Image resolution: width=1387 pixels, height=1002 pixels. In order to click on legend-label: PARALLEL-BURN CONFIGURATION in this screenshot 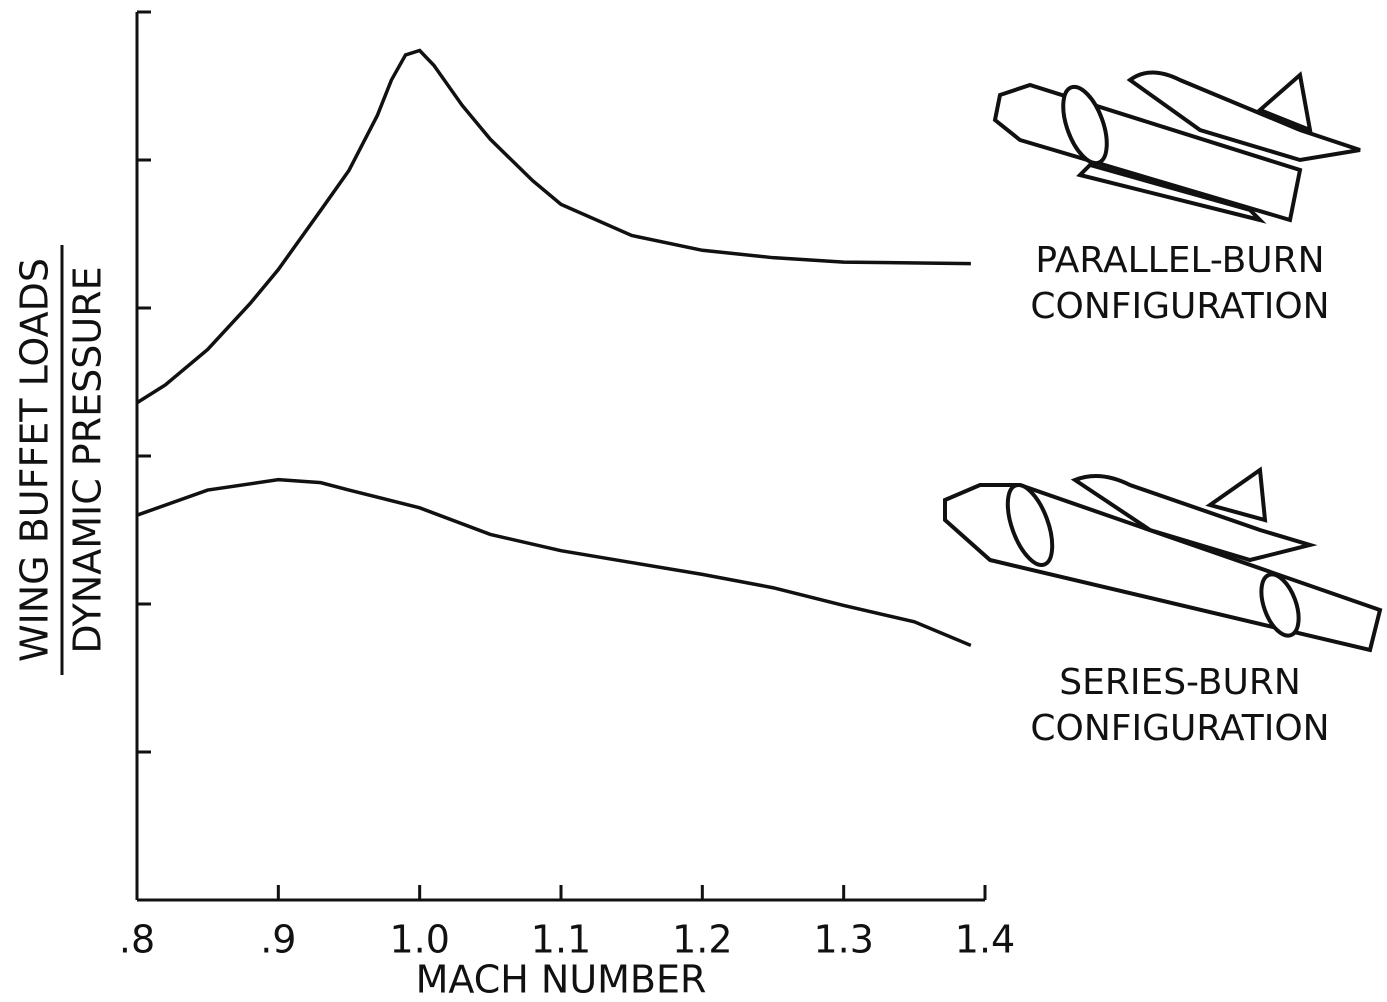, I will do `click(1180, 283)`.